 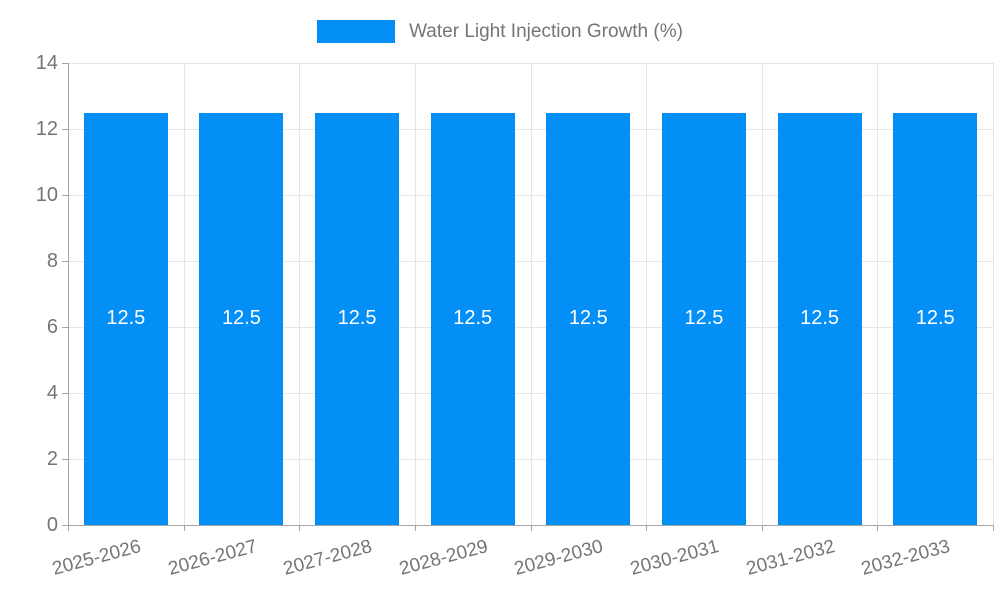 I want to click on y-axis-tick-label: 0, so click(x=52, y=525).